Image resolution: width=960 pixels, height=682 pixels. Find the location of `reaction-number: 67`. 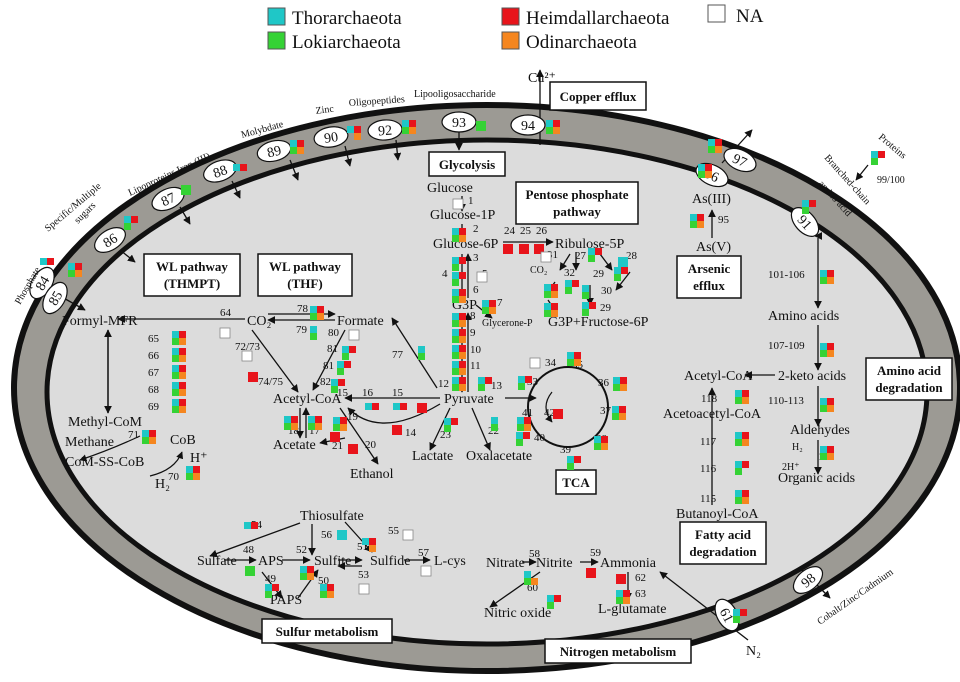

reaction-number: 67 is located at coordinates (154, 373).